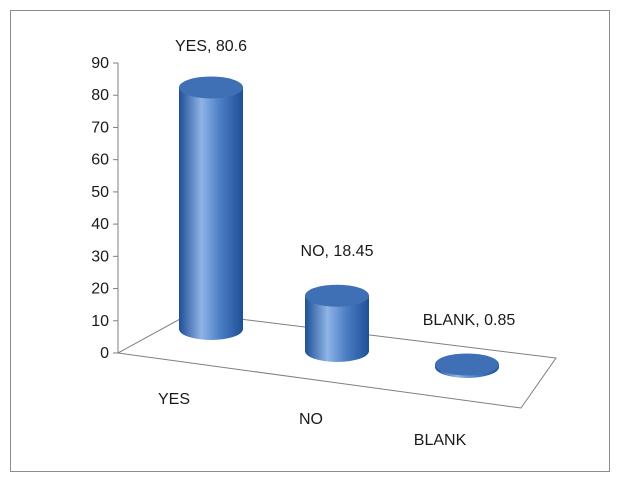 The height and width of the screenshot is (480, 622). I want to click on bar-top-yes, so click(211, 87).